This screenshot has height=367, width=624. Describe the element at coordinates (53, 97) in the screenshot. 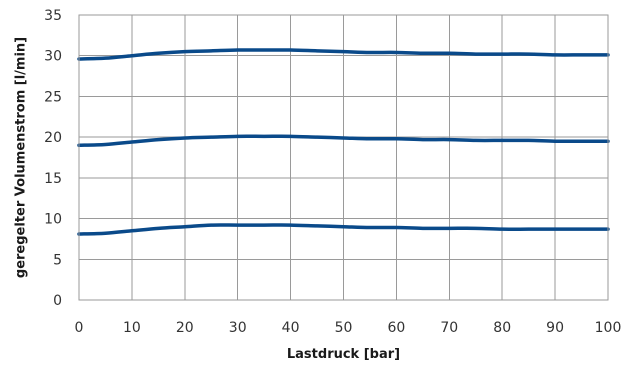

I see `y-tick-label: 25` at that location.